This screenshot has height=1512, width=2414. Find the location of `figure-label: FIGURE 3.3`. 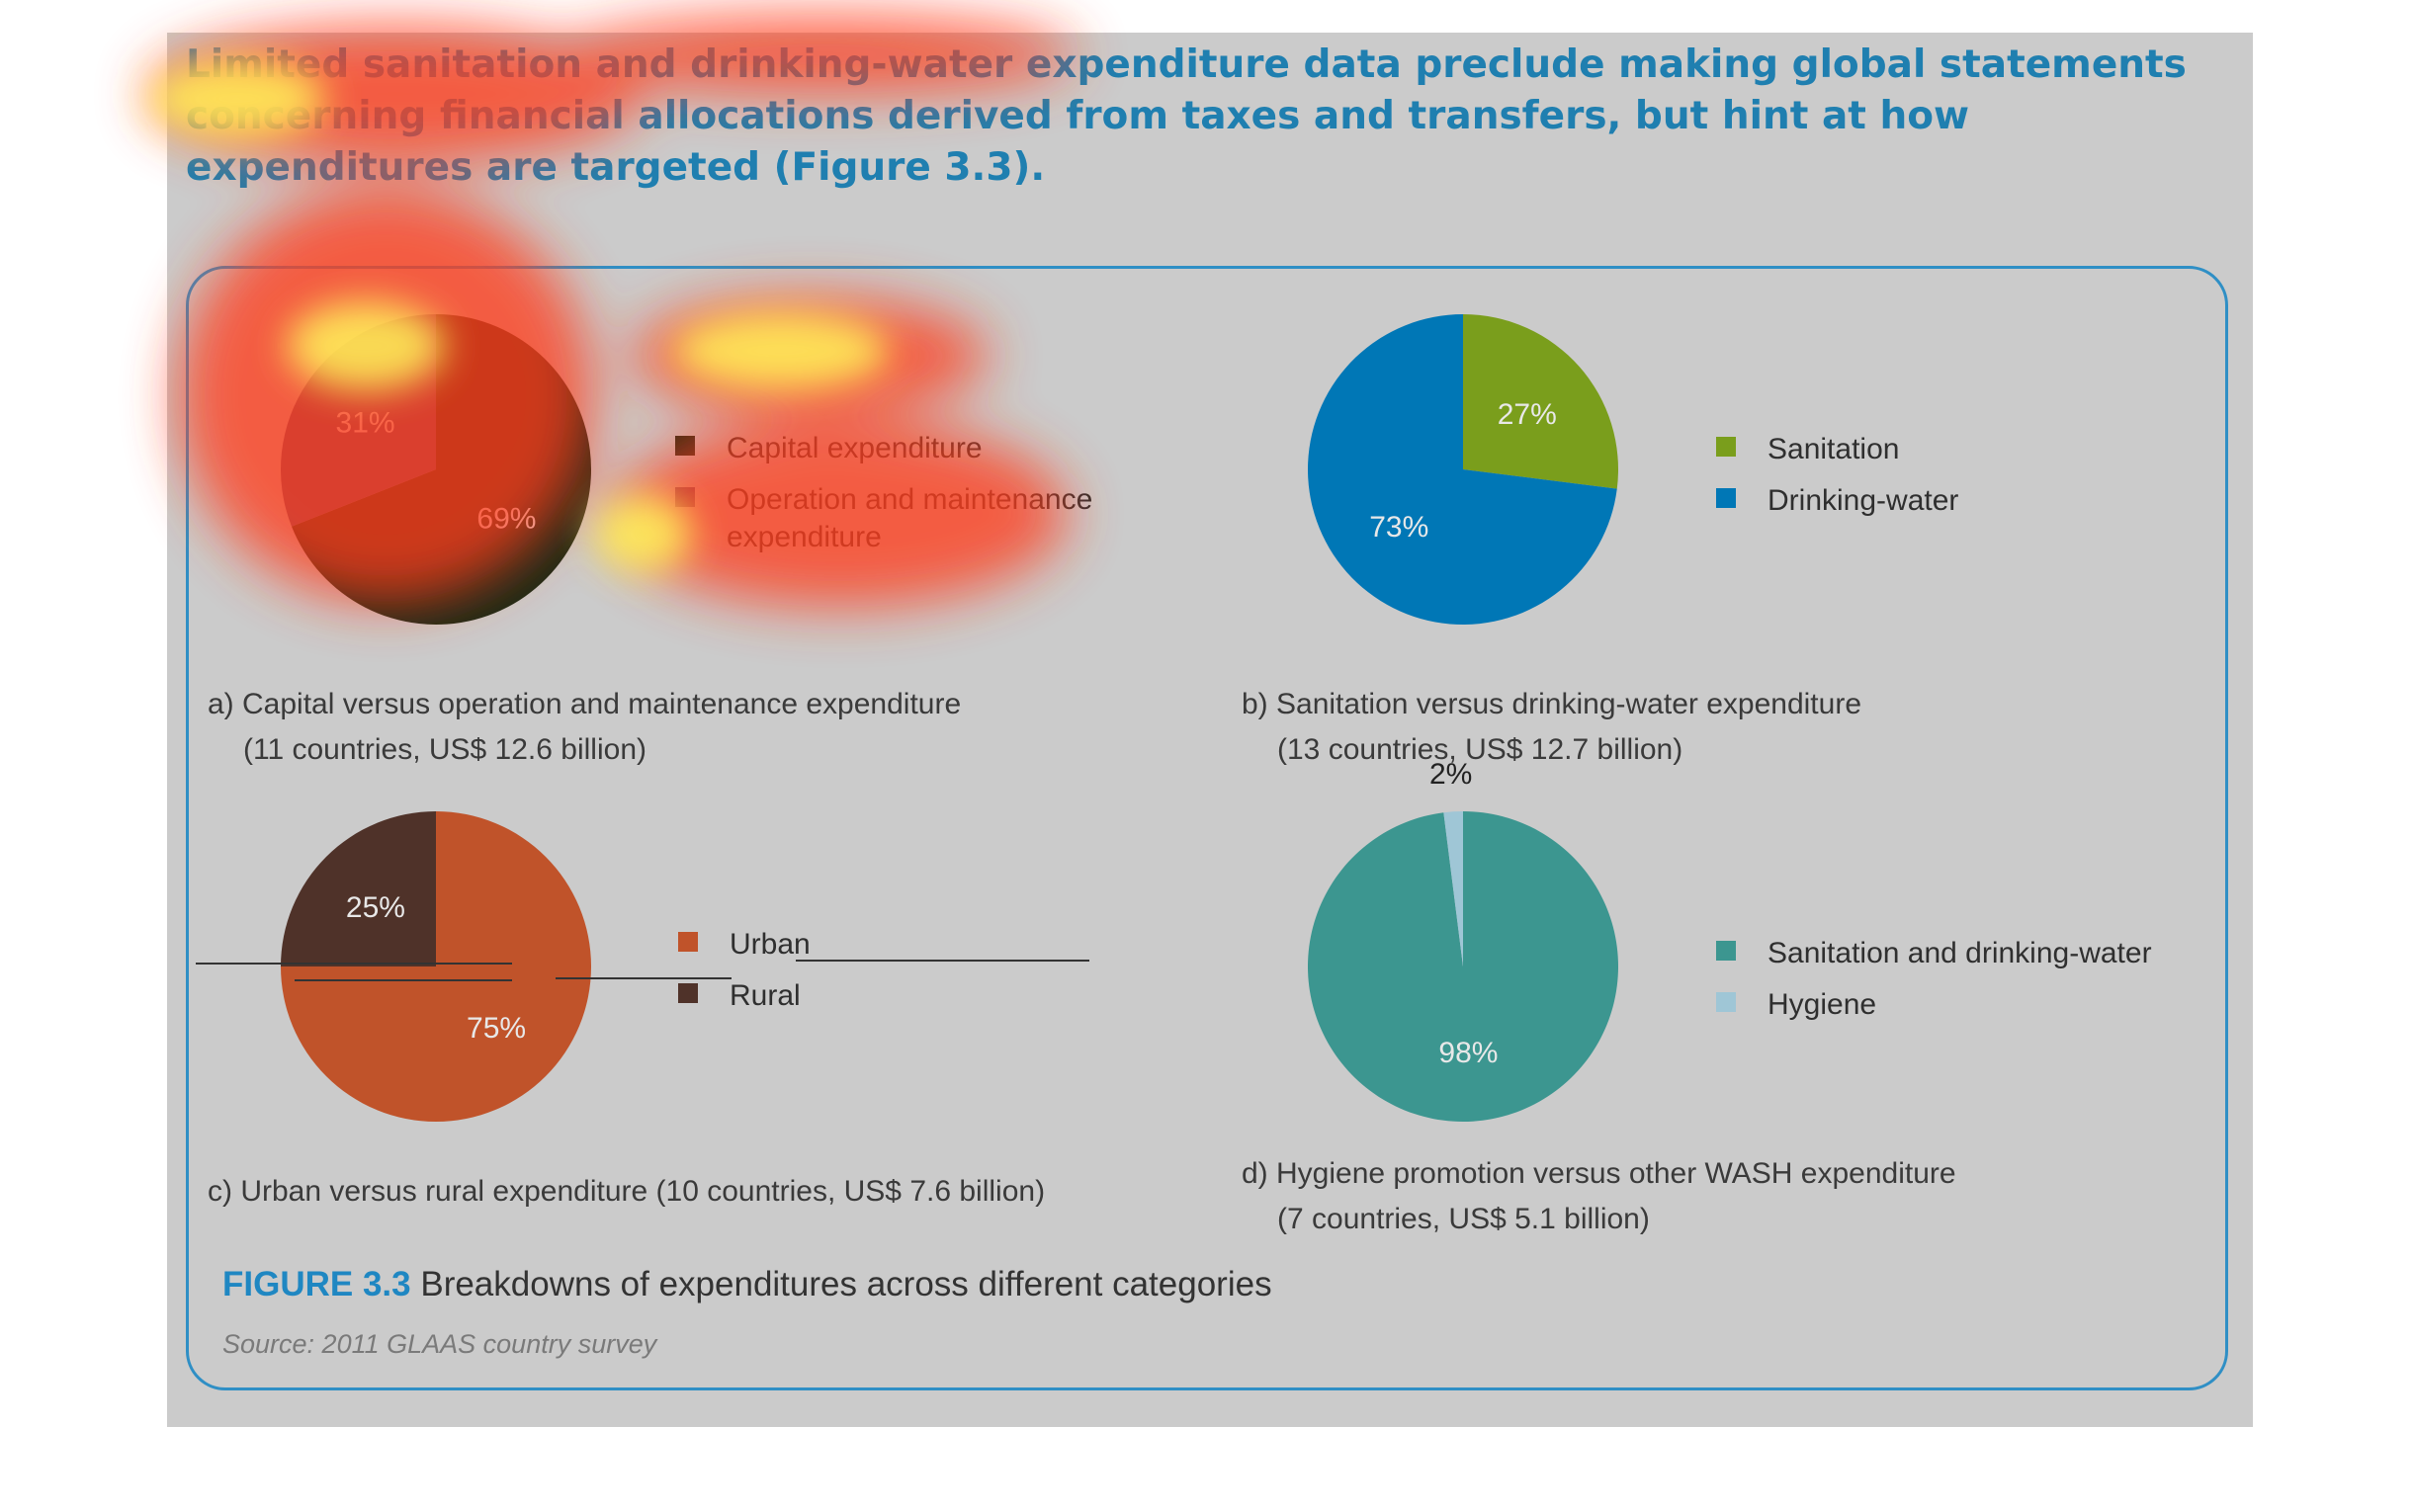

figure-label: FIGURE 3.3 is located at coordinates (316, 1284).